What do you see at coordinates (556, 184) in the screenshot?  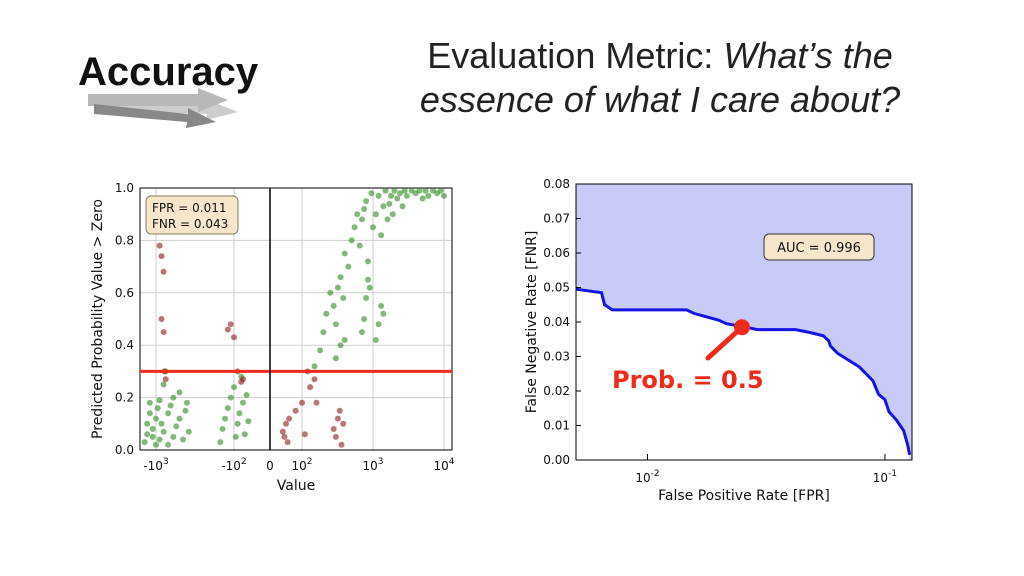 I see `fnr-y-tick-label: 0.08` at bounding box center [556, 184].